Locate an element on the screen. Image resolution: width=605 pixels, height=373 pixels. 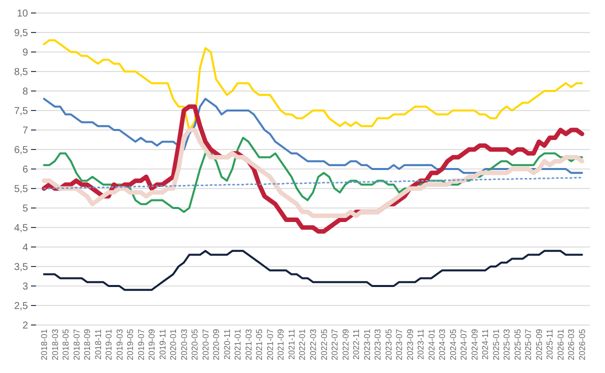
x-tick-label: 2026-05 is located at coordinates (582, 344).